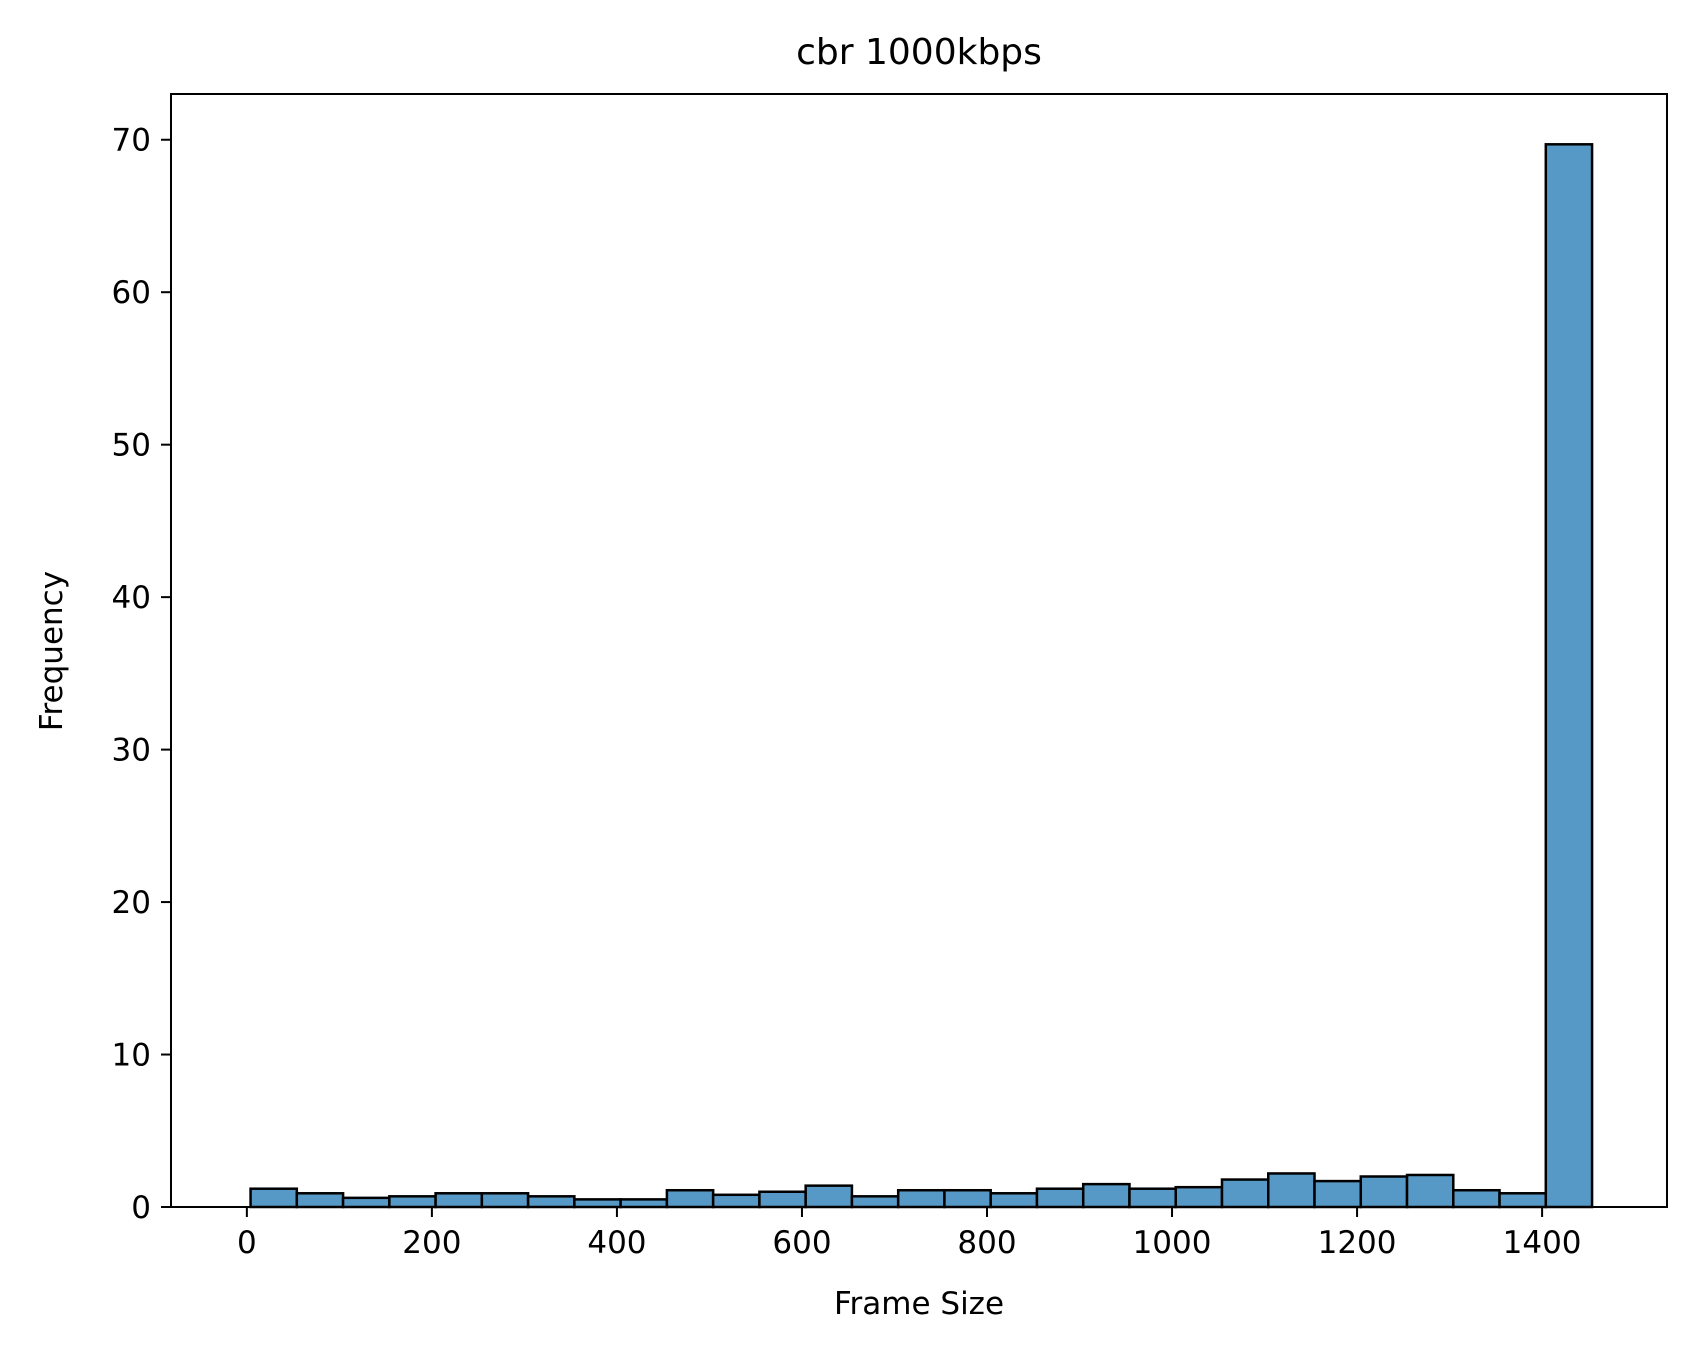 Image resolution: width=1688 pixels, height=1361 pixels. What do you see at coordinates (919, 1304) in the screenshot?
I see `x-axis-title: Frame Size` at bounding box center [919, 1304].